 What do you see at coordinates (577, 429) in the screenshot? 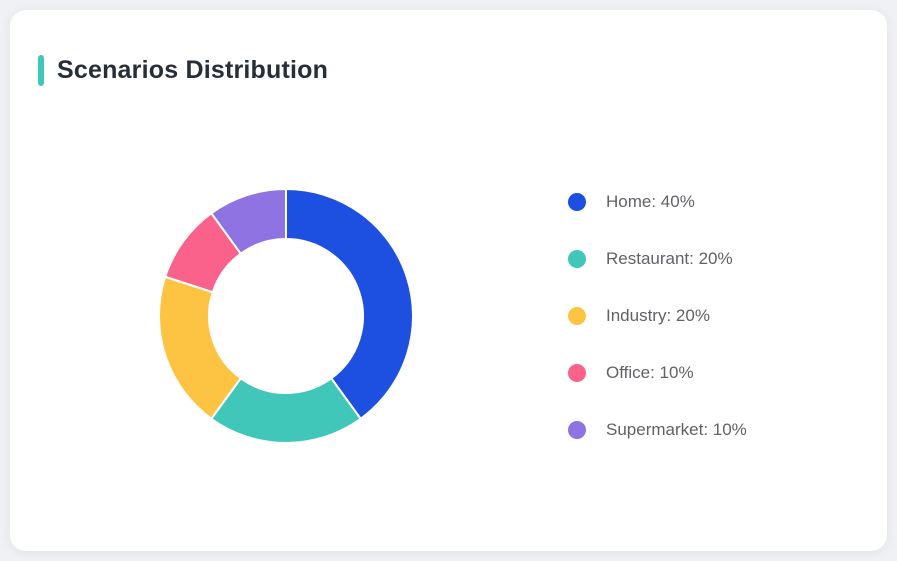
I see `legend-dot-supermarket` at bounding box center [577, 429].